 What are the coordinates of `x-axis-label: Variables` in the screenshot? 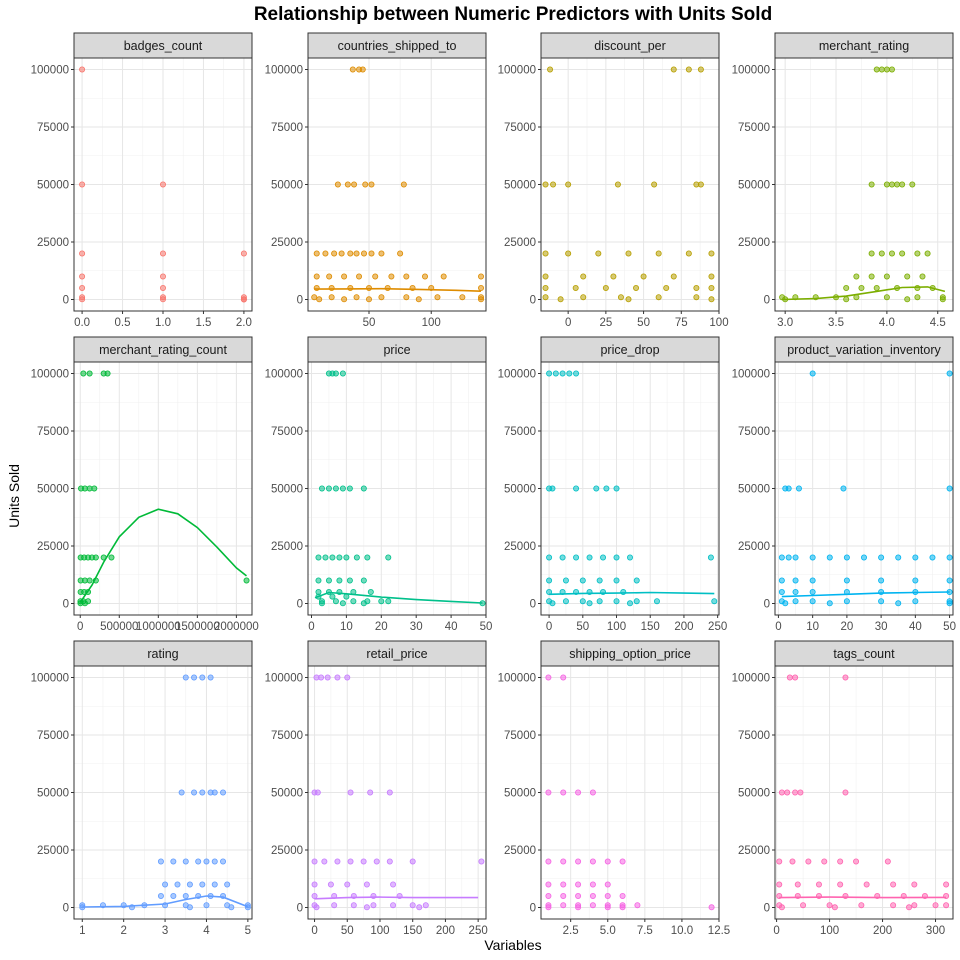 It's located at (512, 945).